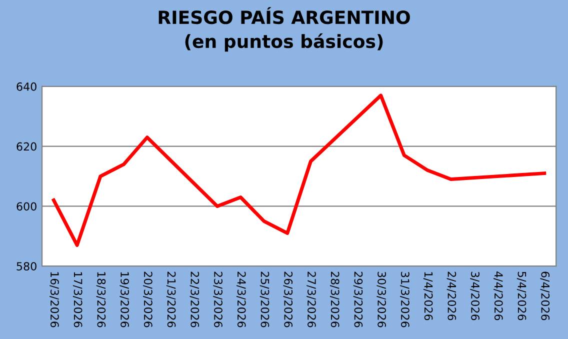 The width and height of the screenshot is (568, 339). Describe the element at coordinates (54, 300) in the screenshot. I see `x-tick-label: 16/3/2026` at that location.